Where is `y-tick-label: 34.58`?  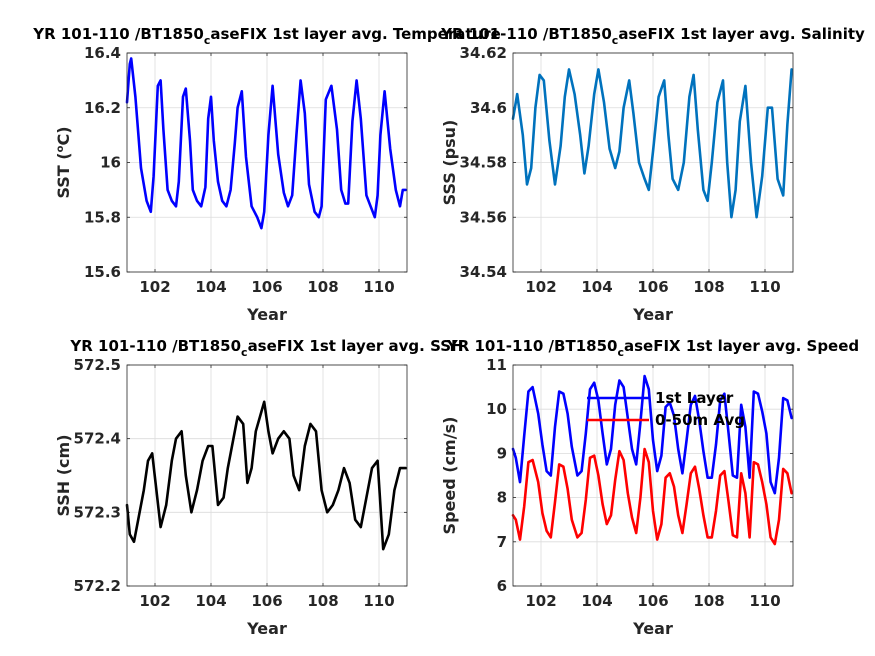
y-tick-label: 34.58 is located at coordinates (483, 163).